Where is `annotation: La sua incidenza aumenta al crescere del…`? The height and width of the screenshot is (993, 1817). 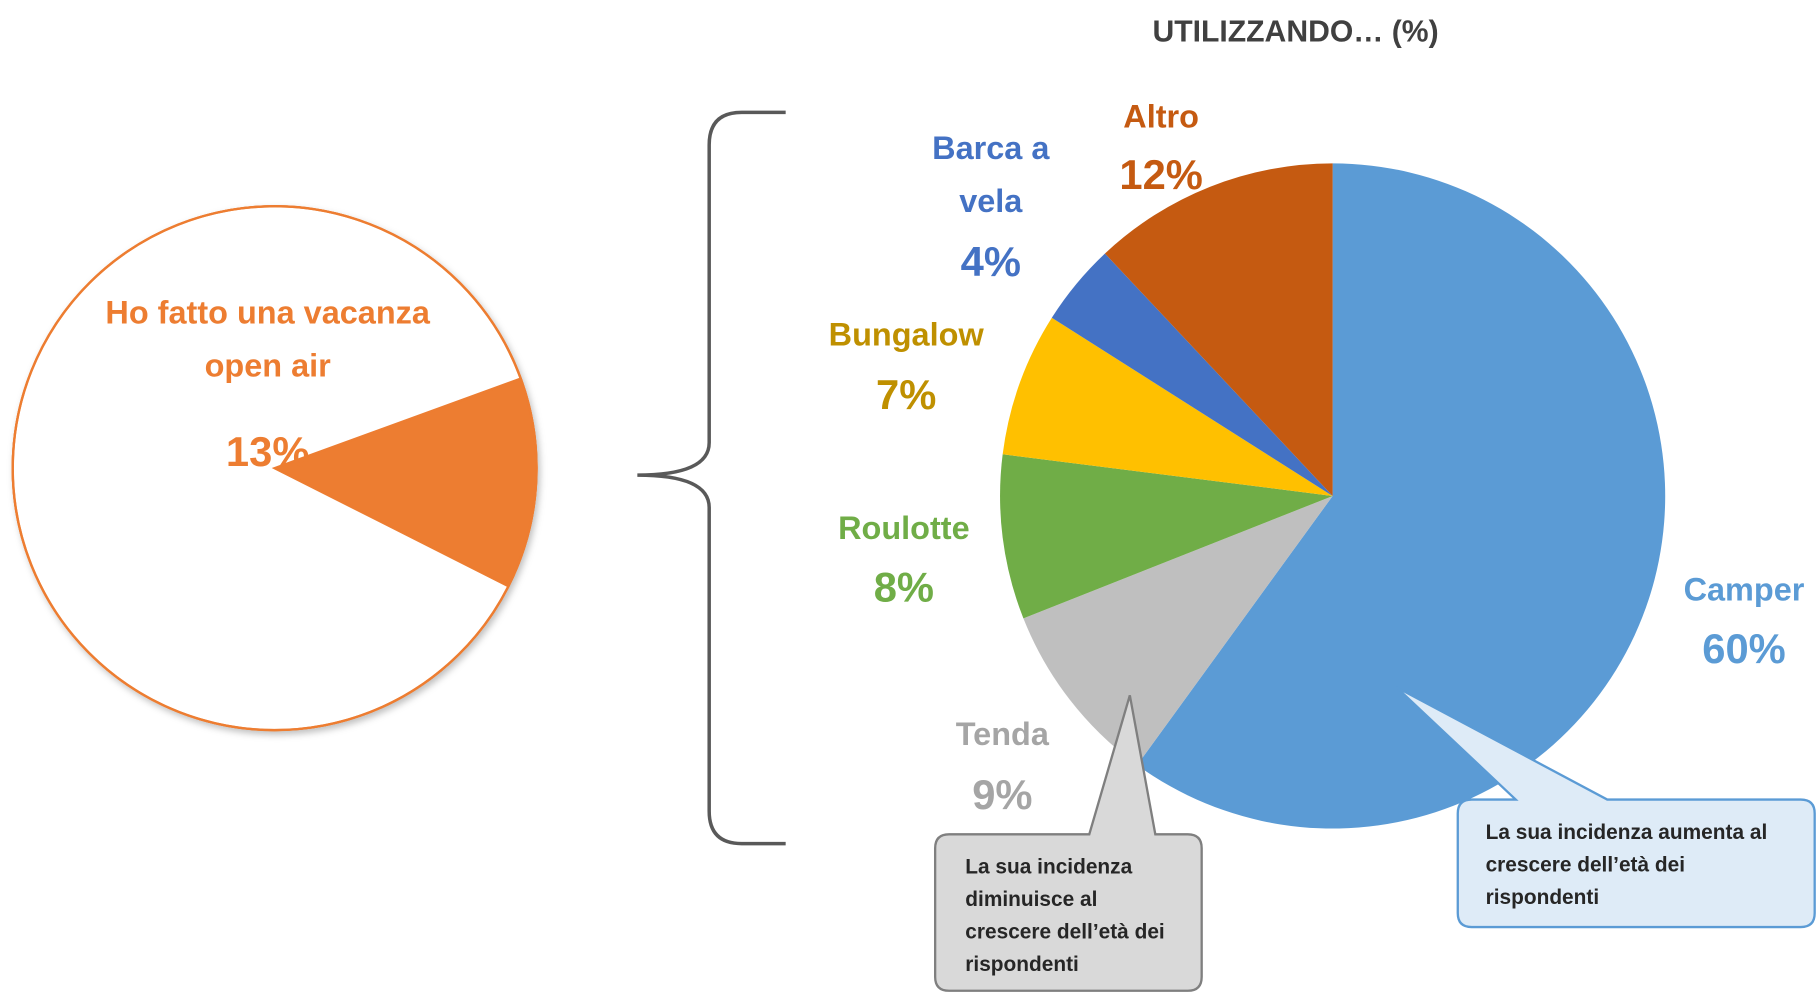
annotation: La sua incidenza aumenta al crescere del… is located at coordinates (1626, 864).